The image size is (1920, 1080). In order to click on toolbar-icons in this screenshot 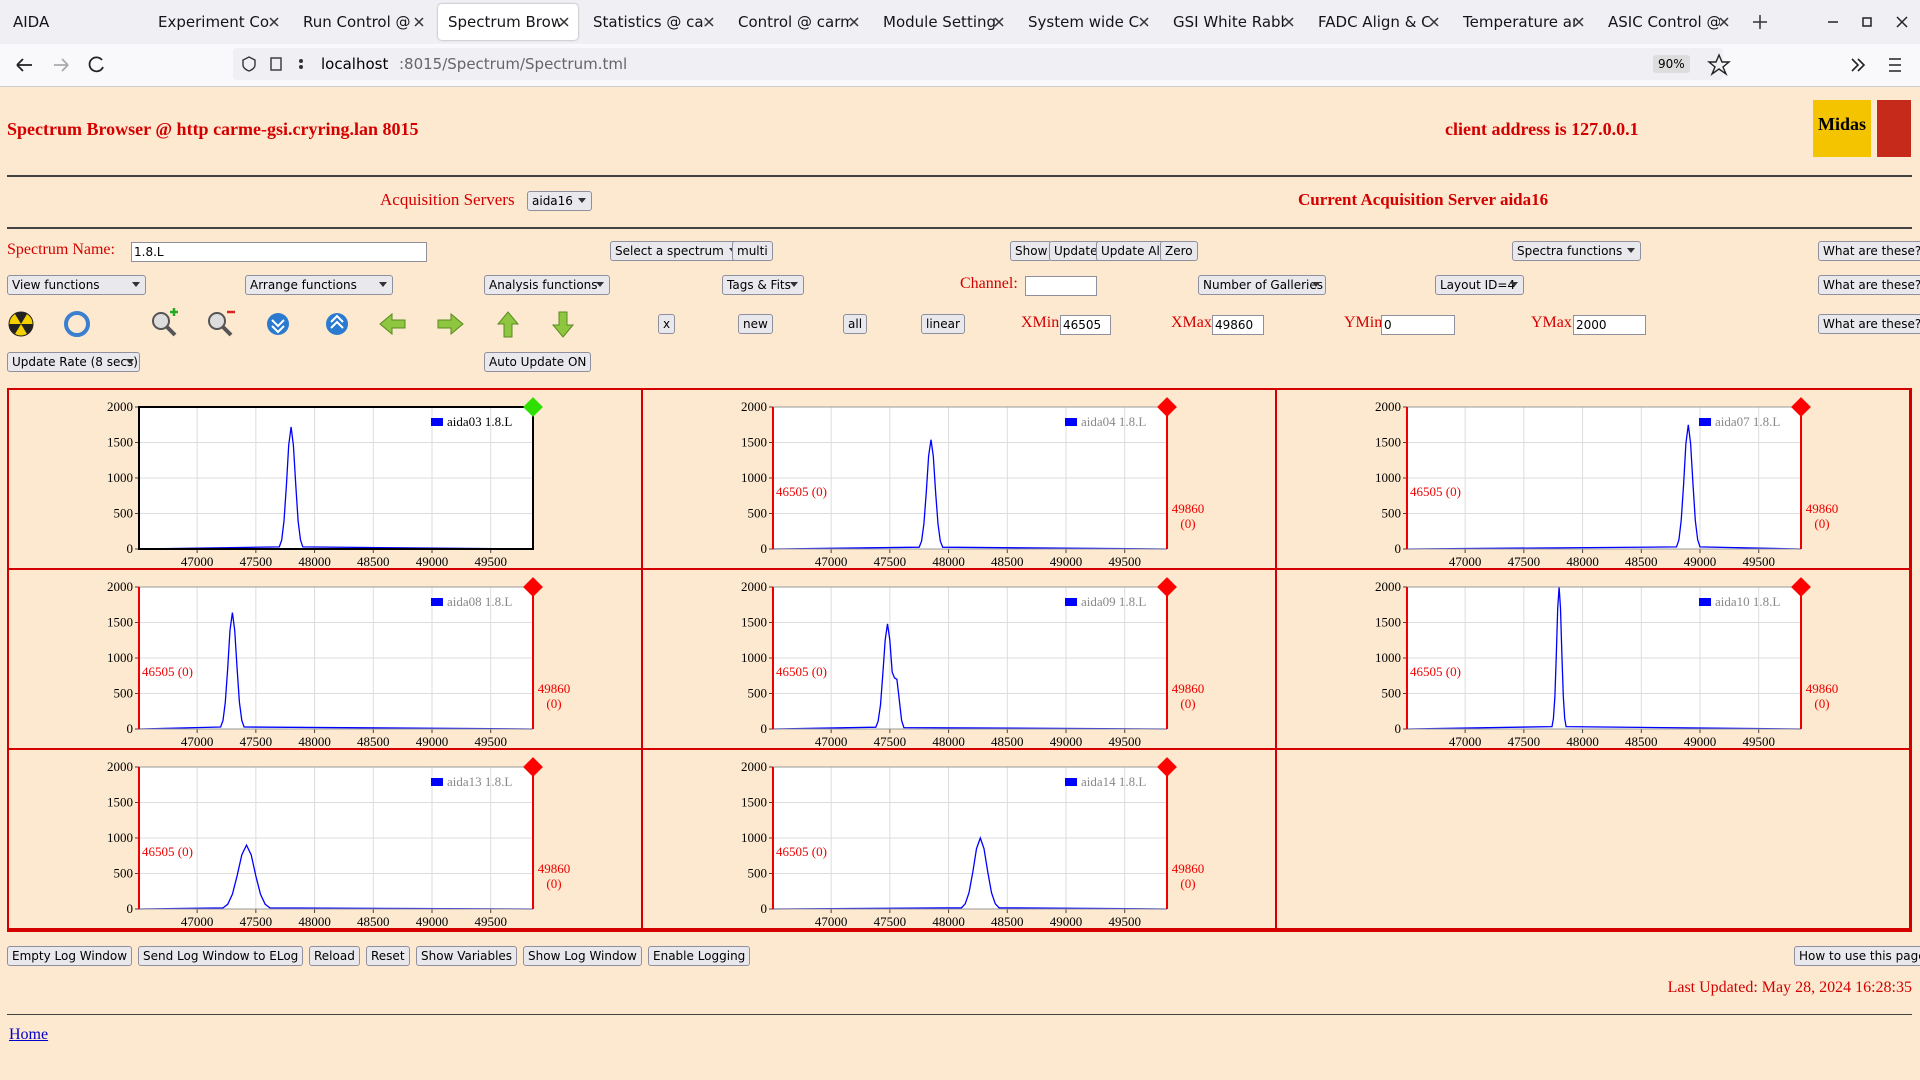, I will do `click(1804, 65)`.